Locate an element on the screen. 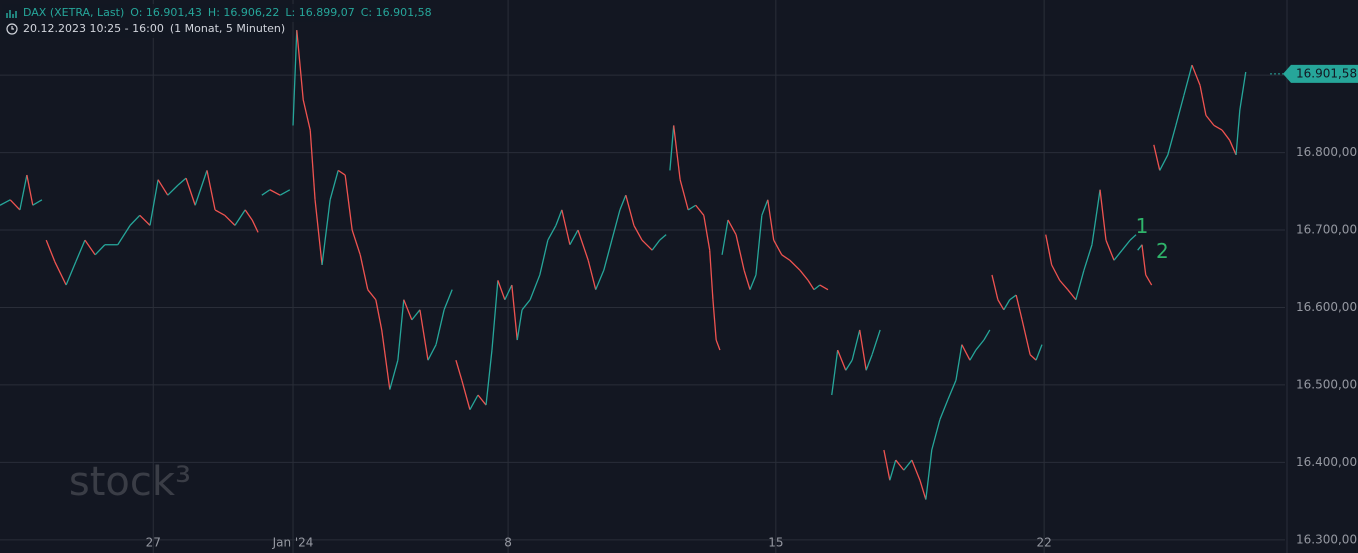  y-tick-label: 16.500,00 is located at coordinates (1326, 384).